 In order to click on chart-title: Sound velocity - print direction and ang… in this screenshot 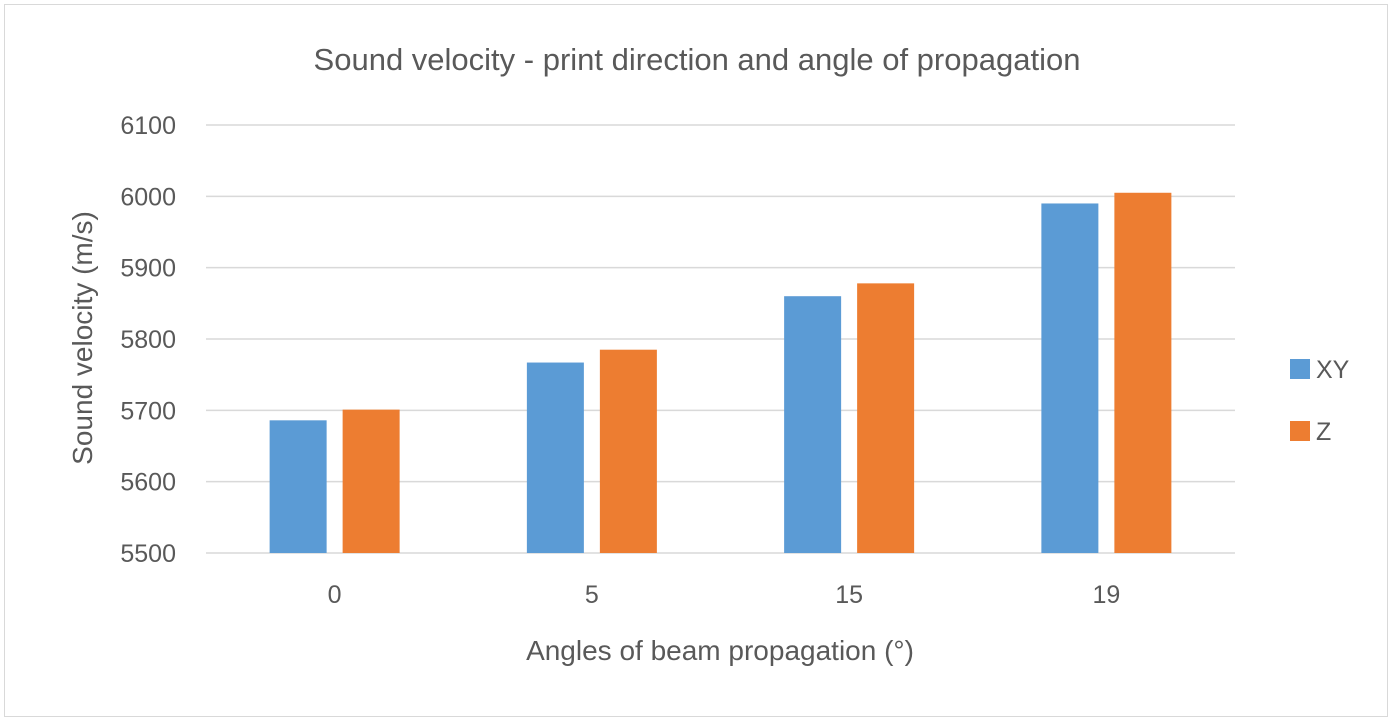, I will do `click(697, 59)`.